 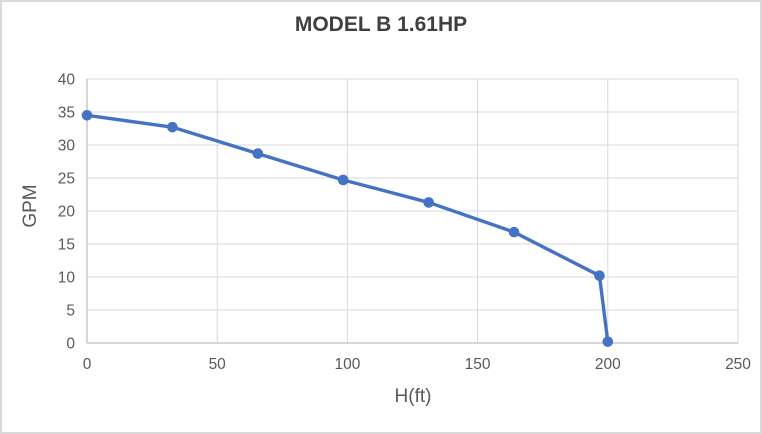 I want to click on y-tick-label: 20, so click(x=67, y=212).